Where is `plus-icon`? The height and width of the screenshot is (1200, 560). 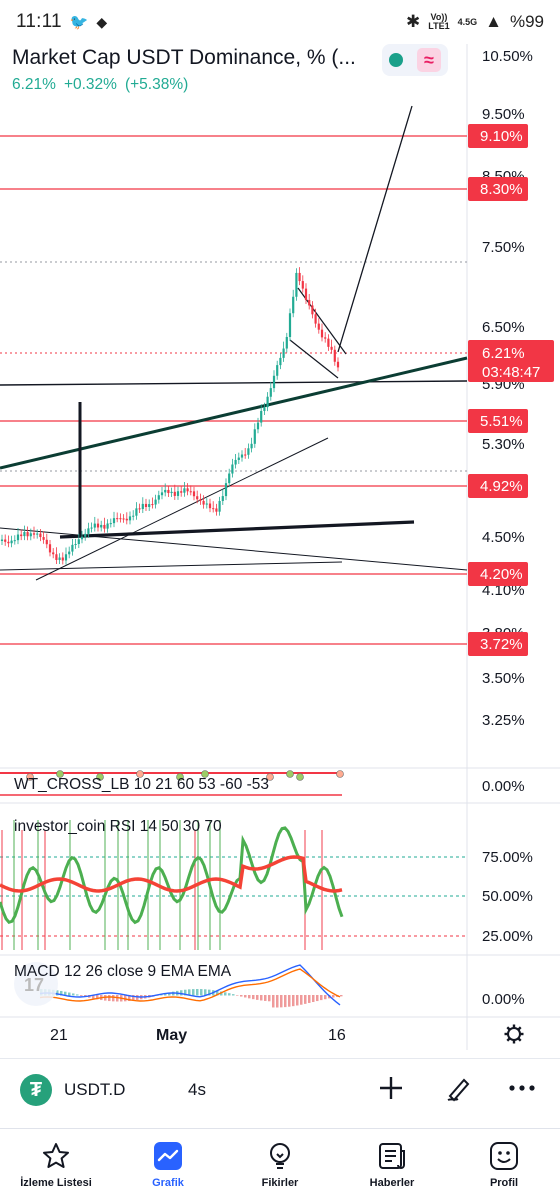
plus-icon is located at coordinates (391, 1087).